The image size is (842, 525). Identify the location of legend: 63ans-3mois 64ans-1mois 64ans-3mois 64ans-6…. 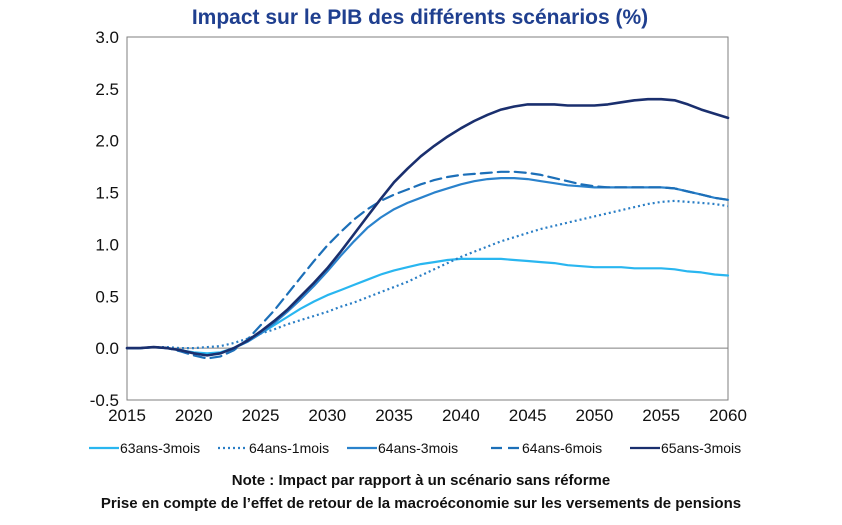
(415, 448).